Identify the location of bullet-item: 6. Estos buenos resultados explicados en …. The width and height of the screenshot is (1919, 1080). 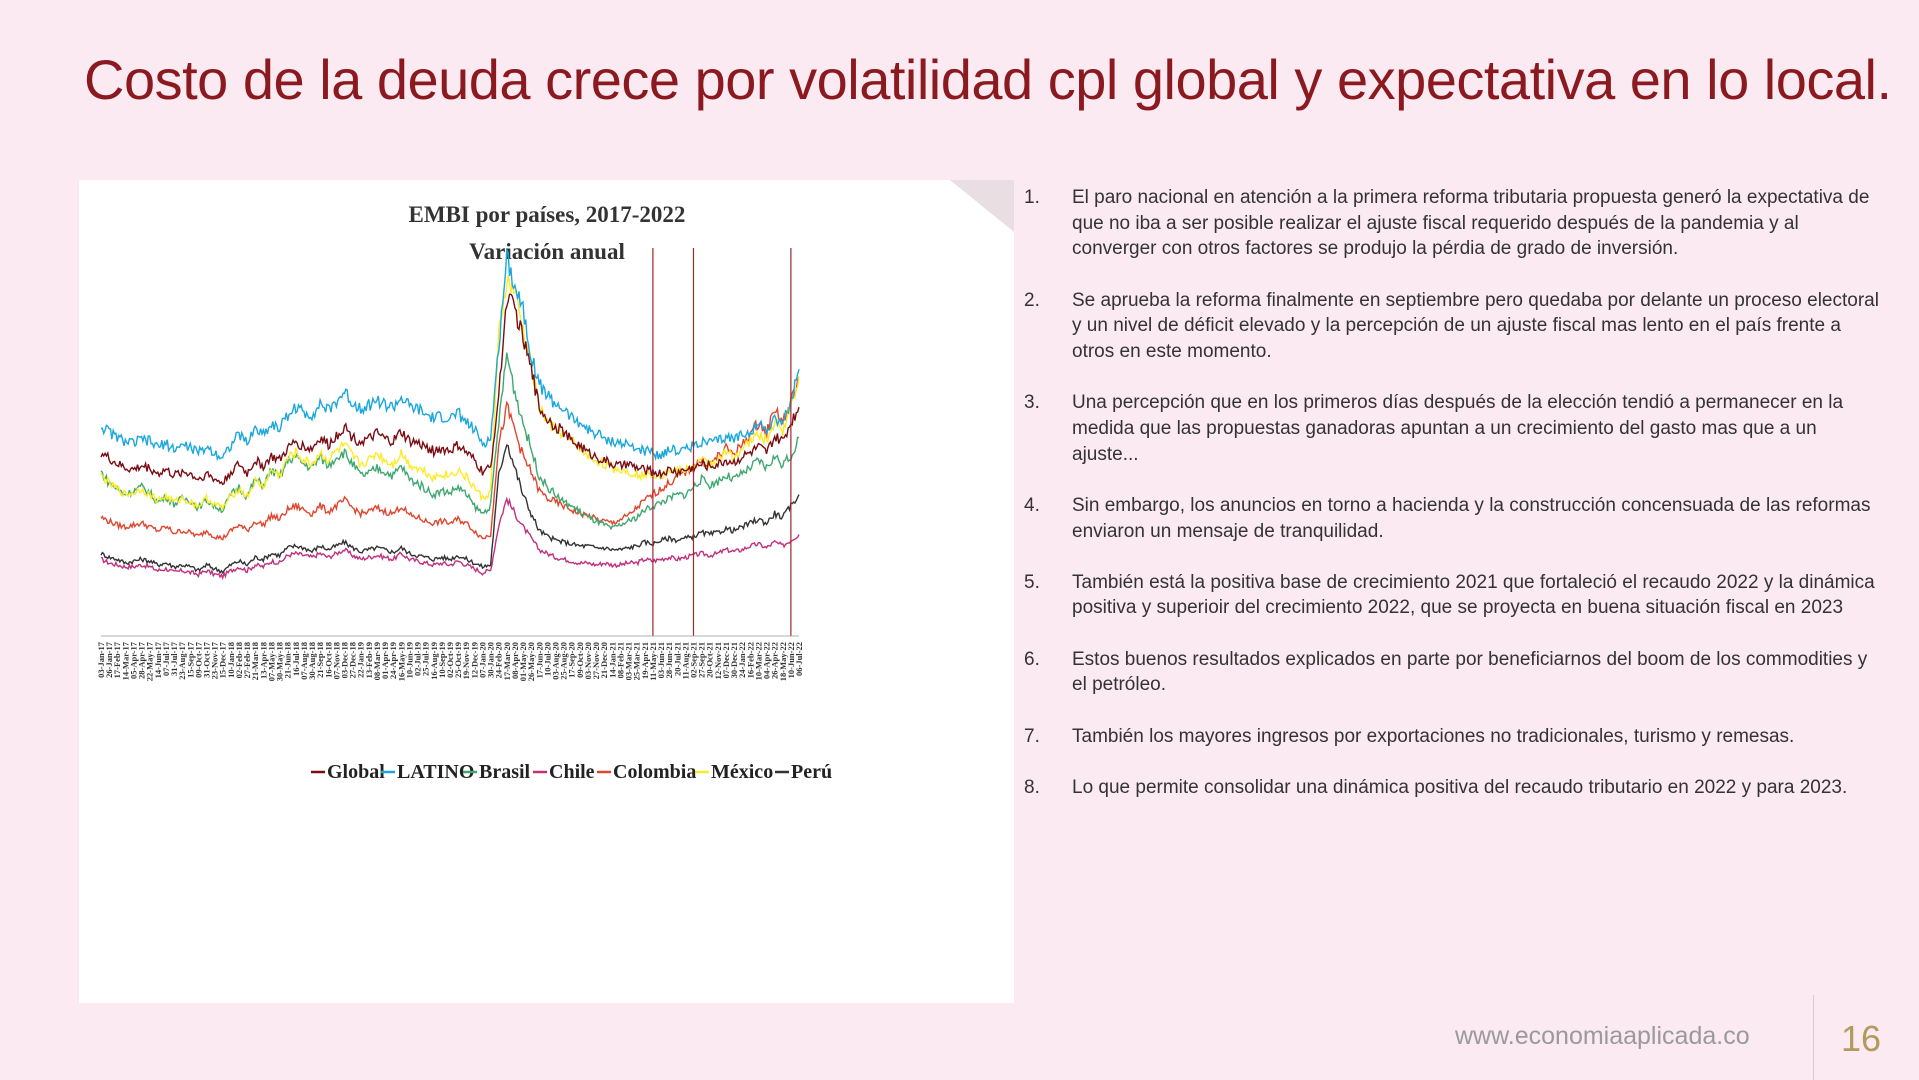
(1452, 672).